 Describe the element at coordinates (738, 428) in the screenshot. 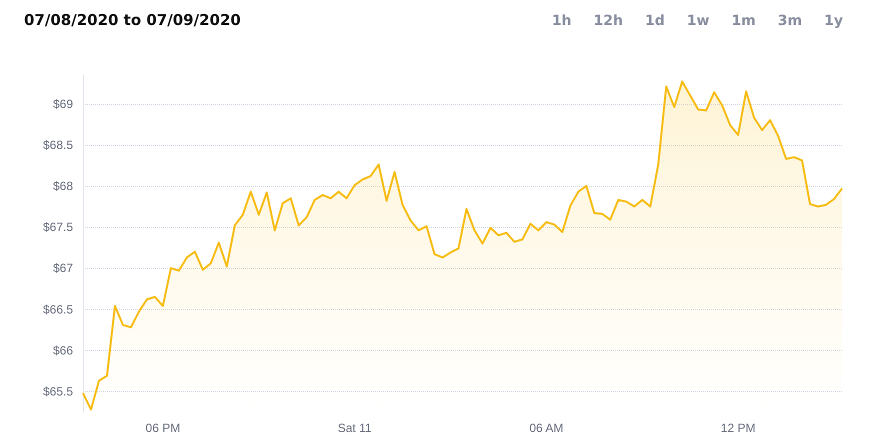

I see `x-tick-label: 12 PM` at that location.